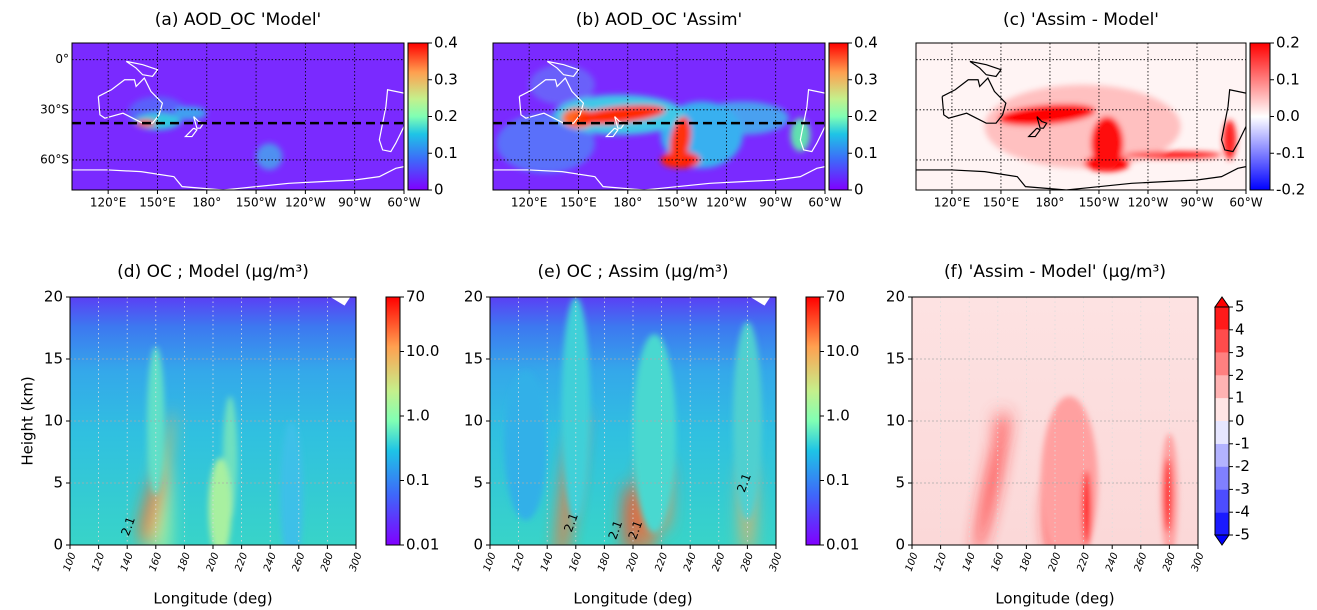 This screenshot has height=610, width=1317. What do you see at coordinates (1288, 116) in the screenshot?
I see `colorbar-tick-label: 0.0` at bounding box center [1288, 116].